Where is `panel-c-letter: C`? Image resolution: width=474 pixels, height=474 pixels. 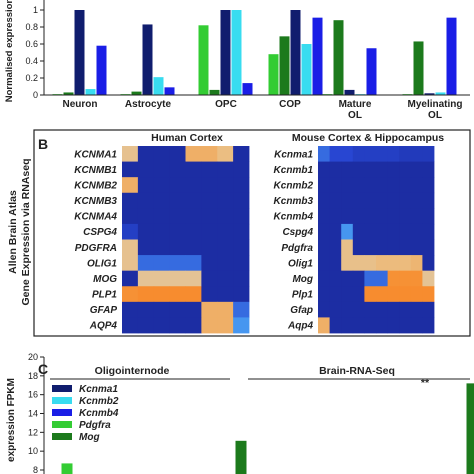 panel-c-letter: C is located at coordinates (43, 369).